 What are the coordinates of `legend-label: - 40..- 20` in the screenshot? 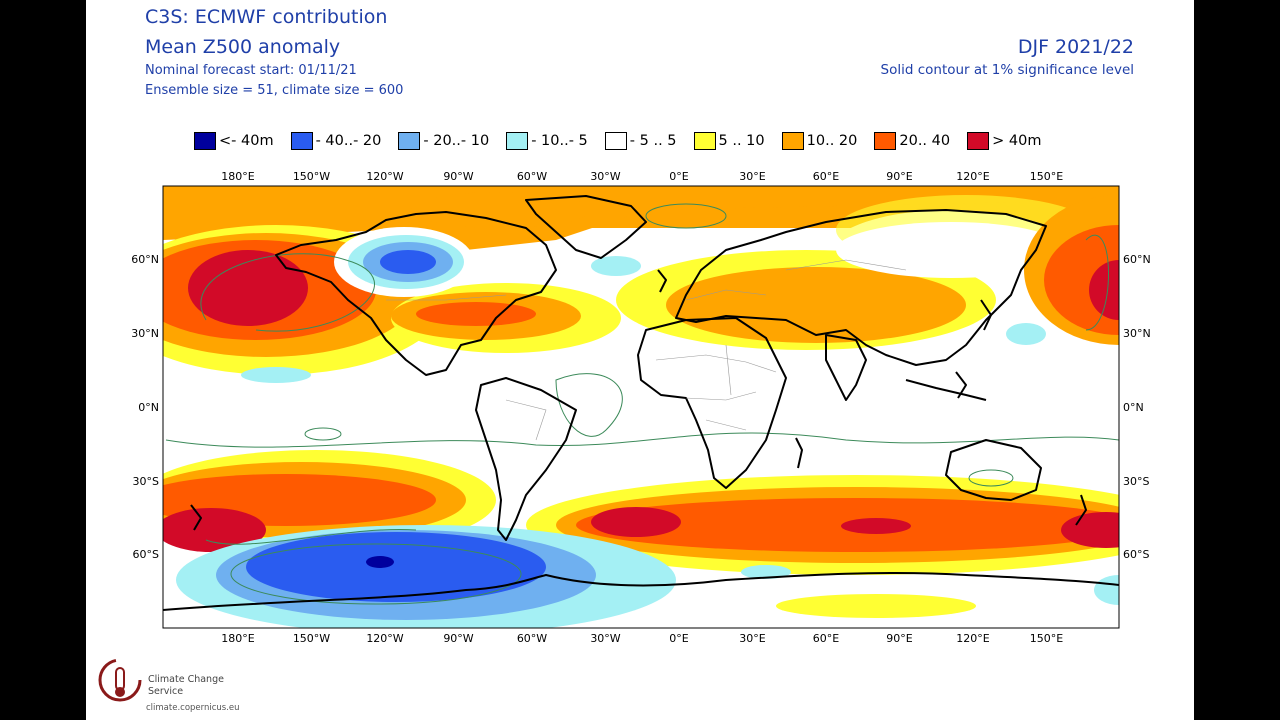 It's located at (348, 141).